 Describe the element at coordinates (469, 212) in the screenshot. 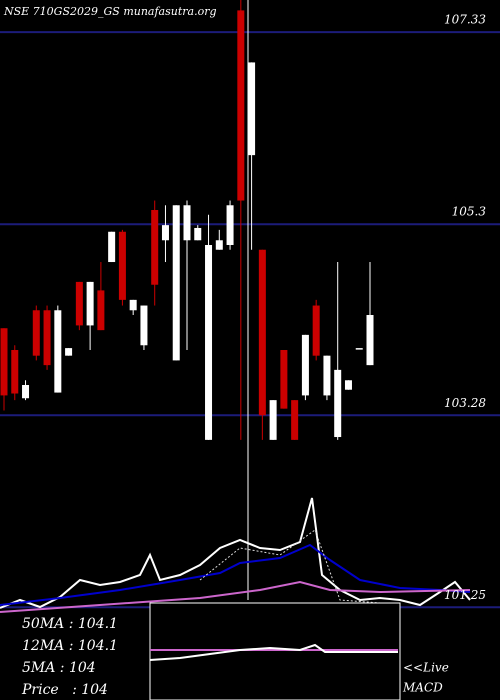

I see `y-tick-label: 105.3` at that location.